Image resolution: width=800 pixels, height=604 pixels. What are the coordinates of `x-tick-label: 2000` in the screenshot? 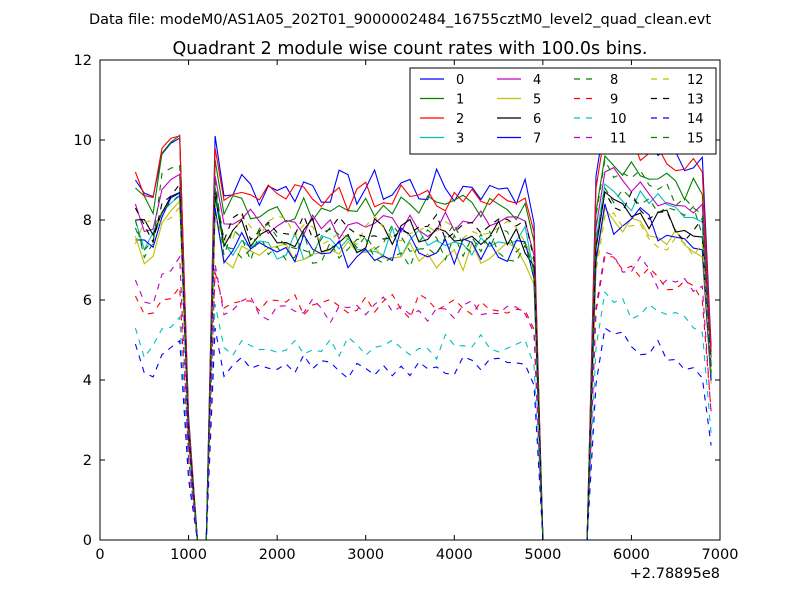 It's located at (277, 555).